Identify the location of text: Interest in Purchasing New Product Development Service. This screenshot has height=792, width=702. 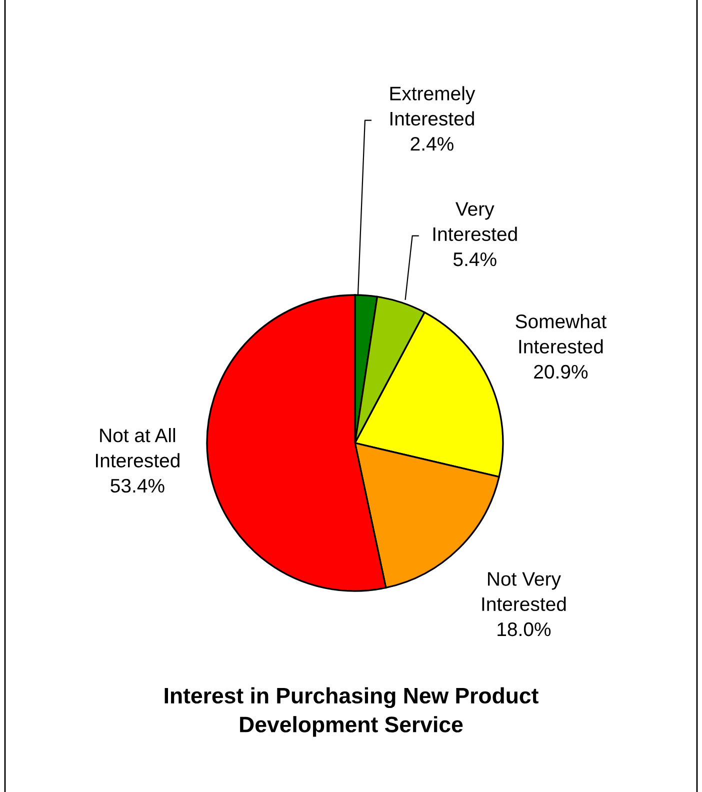
(351, 712).